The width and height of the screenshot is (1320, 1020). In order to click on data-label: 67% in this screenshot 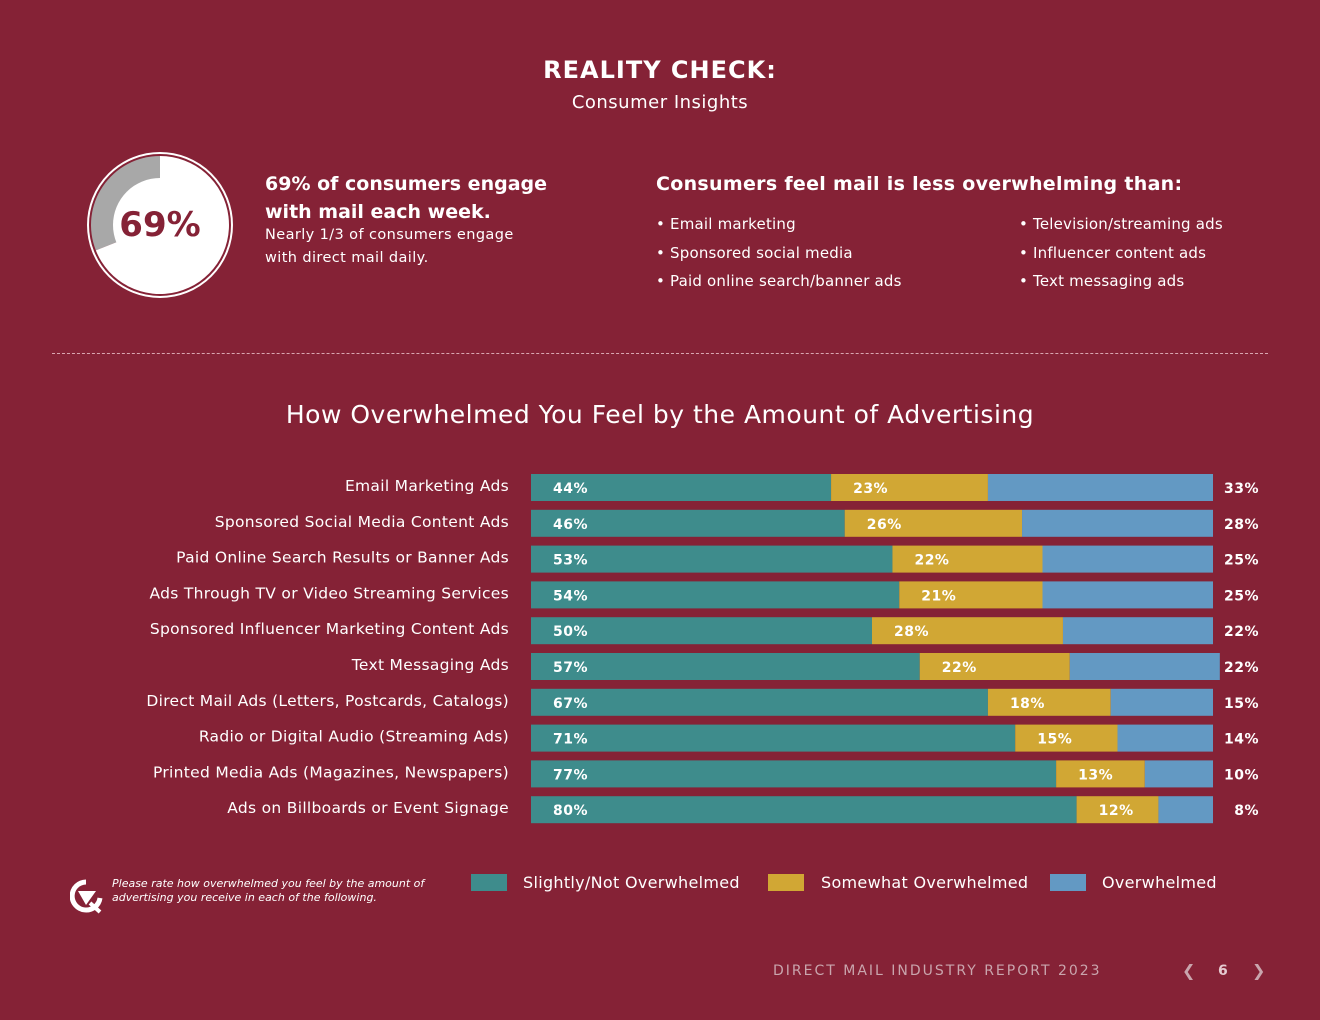, I will do `click(570, 704)`.